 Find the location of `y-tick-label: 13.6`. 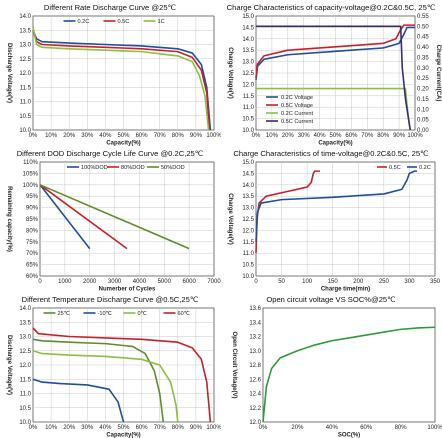

y-tick-label: 13.6 is located at coordinates (255, 309).